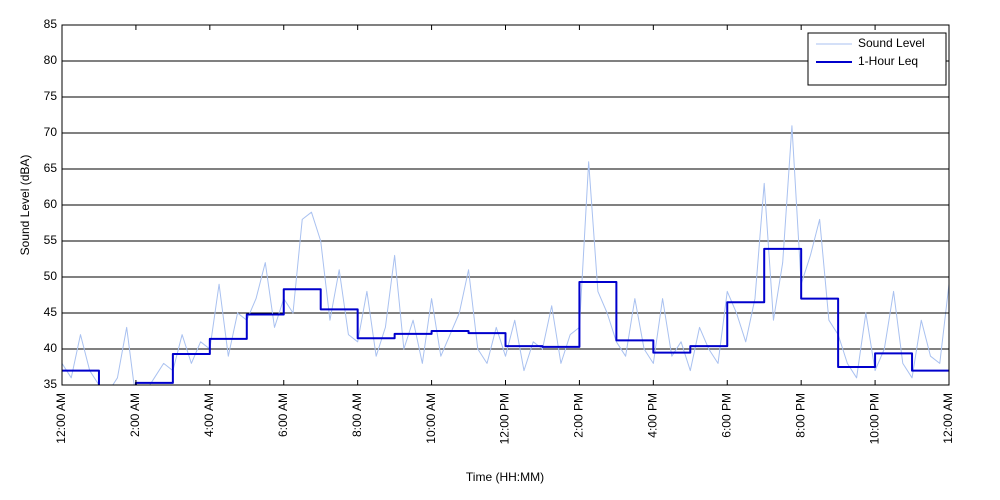 The width and height of the screenshot is (1000, 500). What do you see at coordinates (579, 415) in the screenshot?
I see `x-tick-label: 2:00 PM` at bounding box center [579, 415].